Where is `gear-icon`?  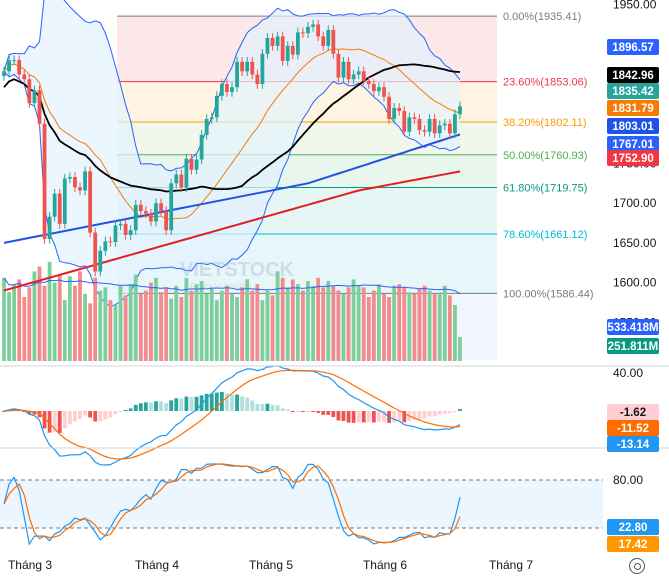 gear-icon is located at coordinates (637, 566).